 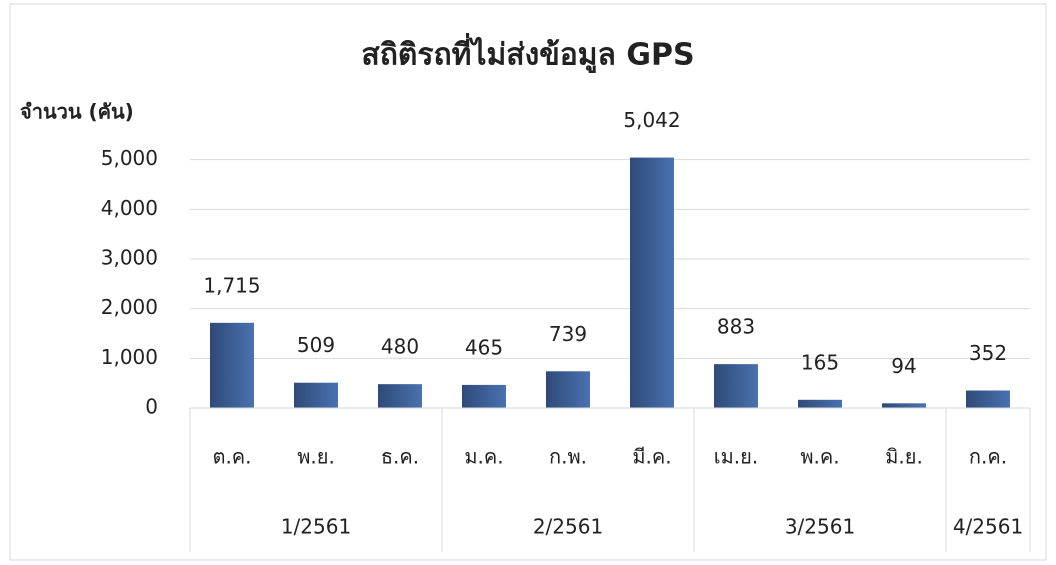 What do you see at coordinates (820, 362) in the screenshot?
I see `data-label: 165` at bounding box center [820, 362].